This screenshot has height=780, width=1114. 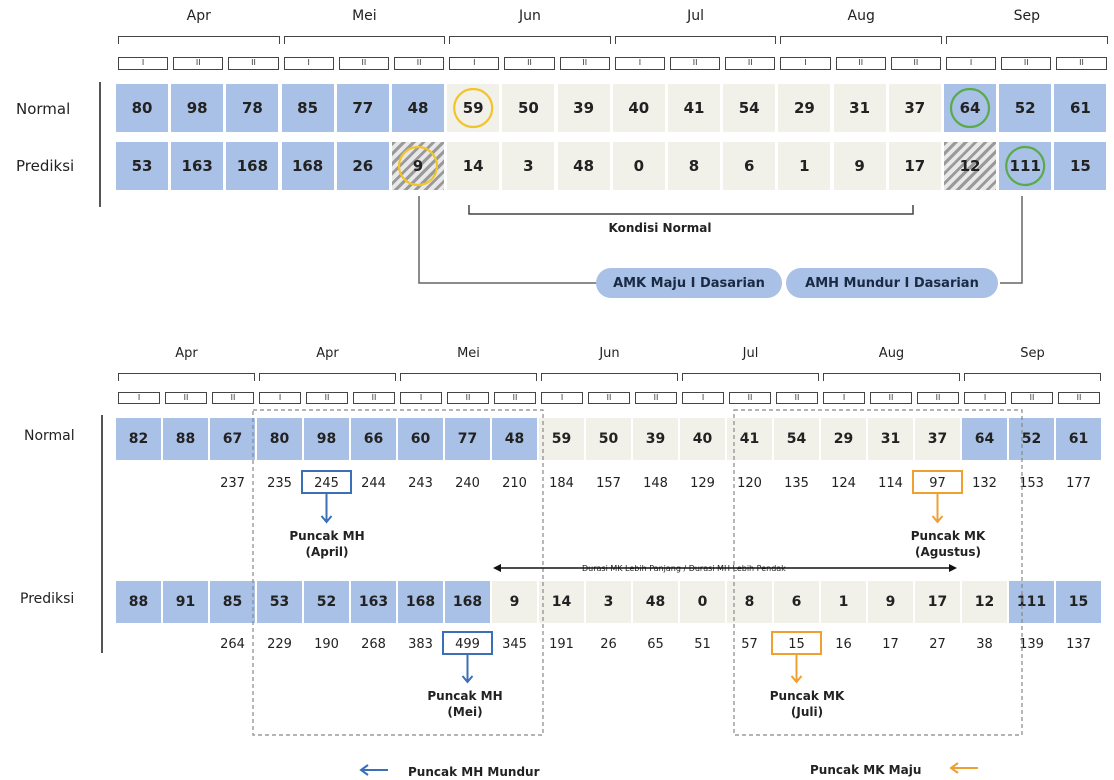 I want to click on top-prediksi-cell: 14, so click(x=473, y=166).